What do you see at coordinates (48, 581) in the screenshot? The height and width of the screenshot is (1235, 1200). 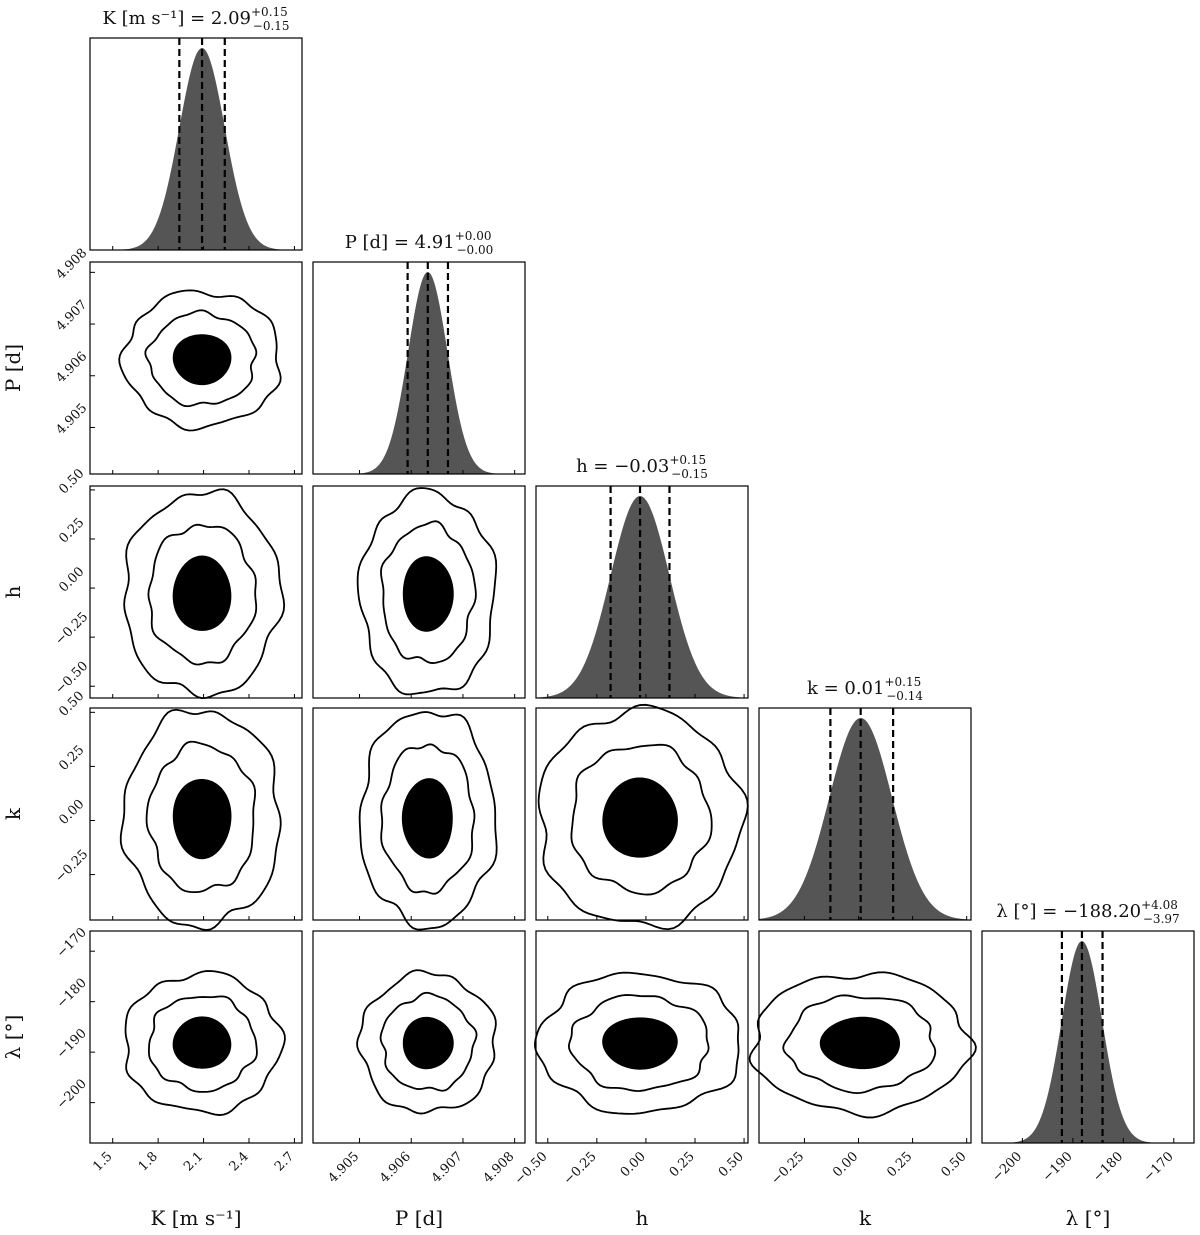 I see `y-axis-h: −0.50 −0.25 0.00 0.25 0.50 h` at bounding box center [48, 581].